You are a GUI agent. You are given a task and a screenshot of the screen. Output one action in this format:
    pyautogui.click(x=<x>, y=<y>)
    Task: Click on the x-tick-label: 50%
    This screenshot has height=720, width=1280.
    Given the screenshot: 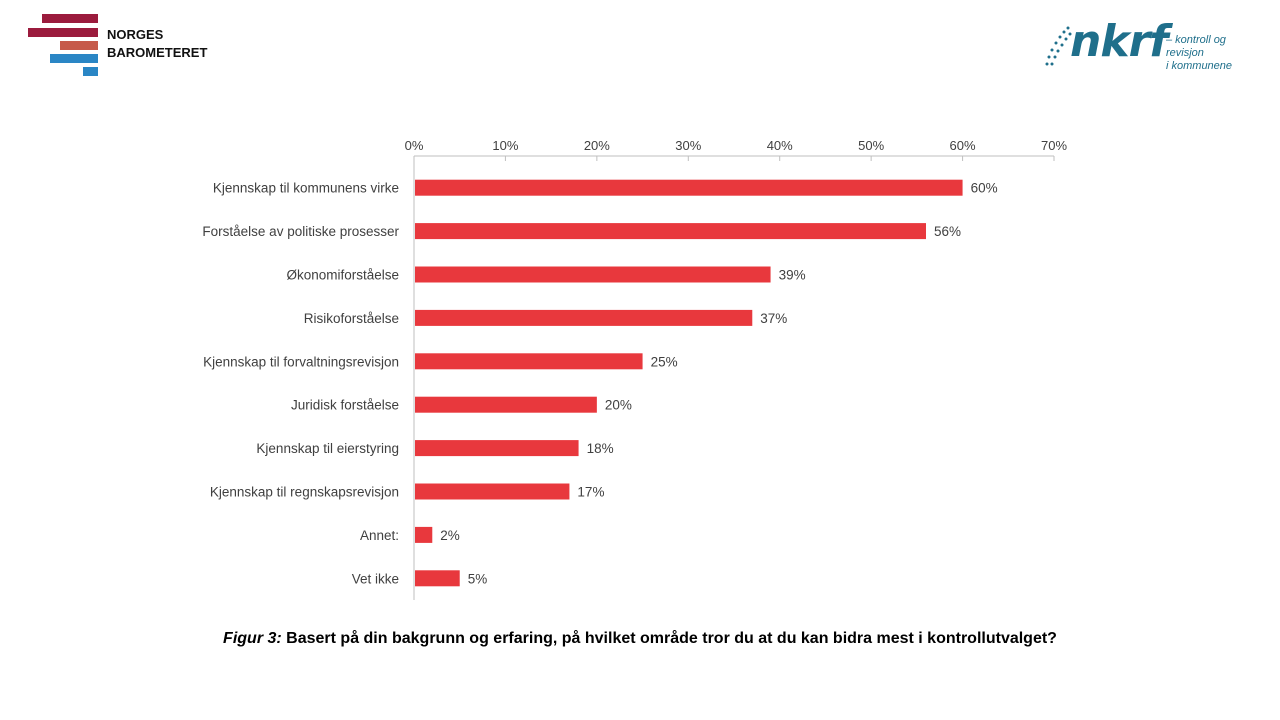 What is the action you would take?
    pyautogui.click(x=871, y=145)
    